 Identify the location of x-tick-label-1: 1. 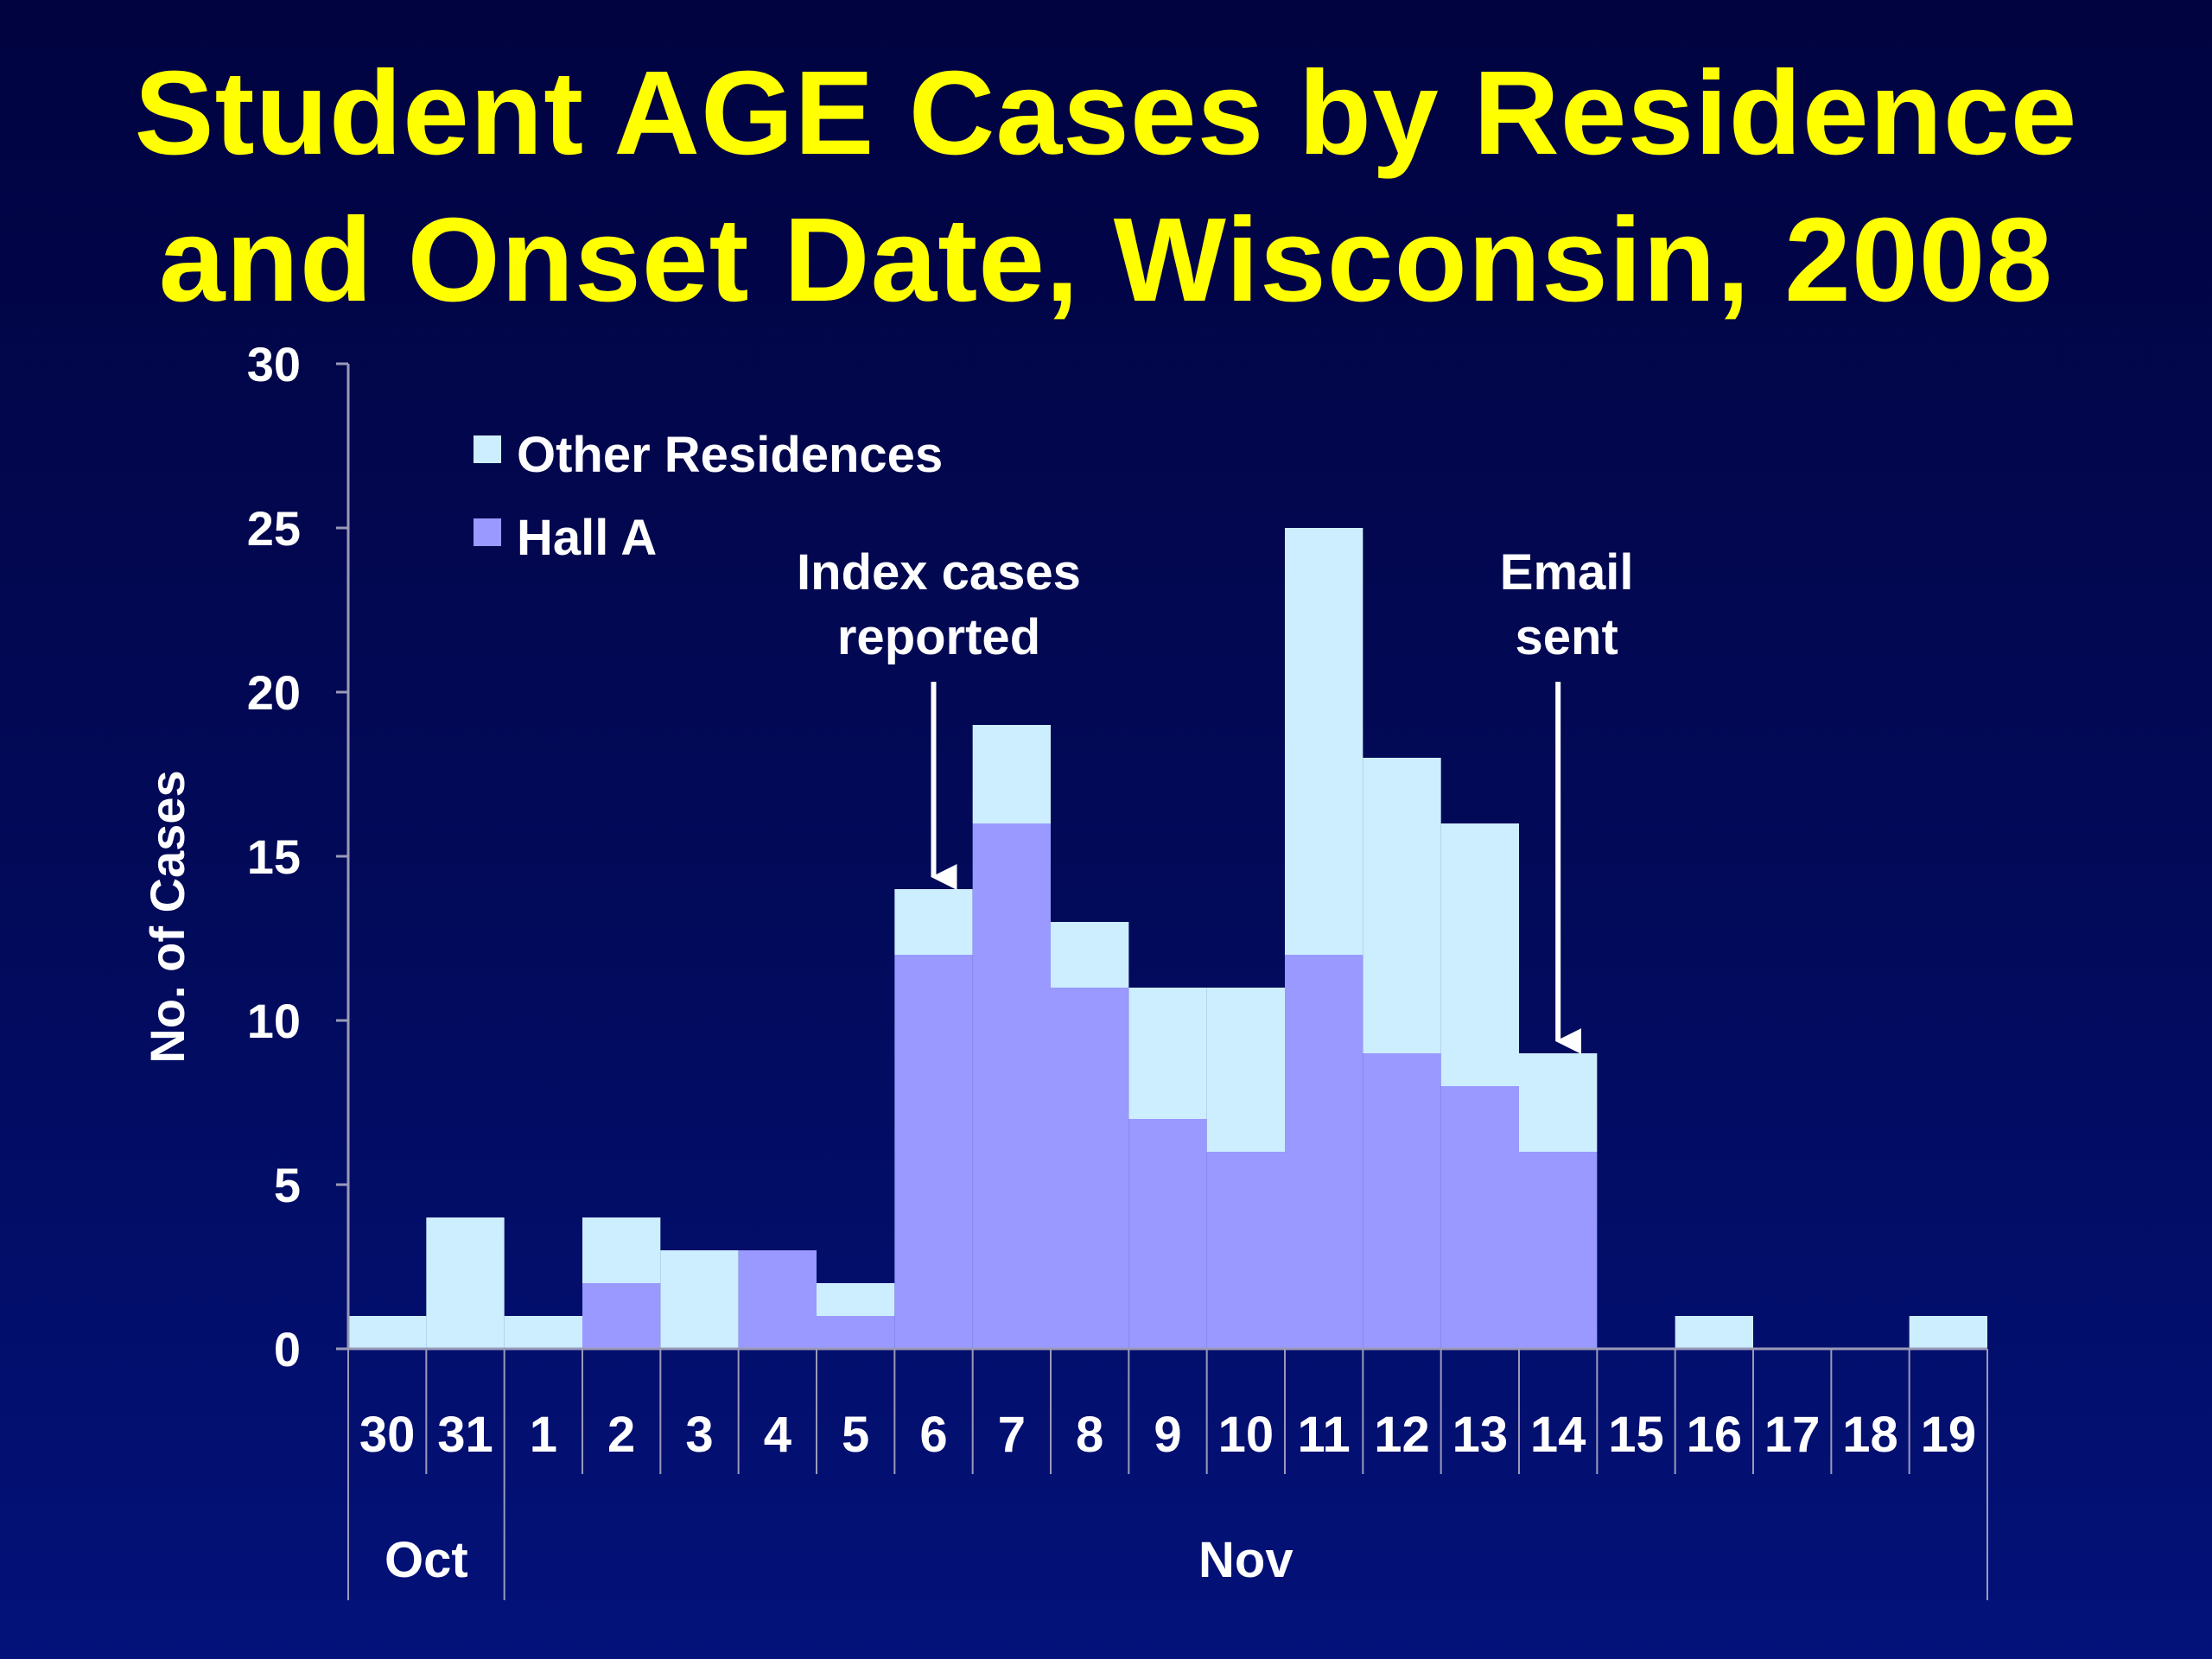
(543, 1435).